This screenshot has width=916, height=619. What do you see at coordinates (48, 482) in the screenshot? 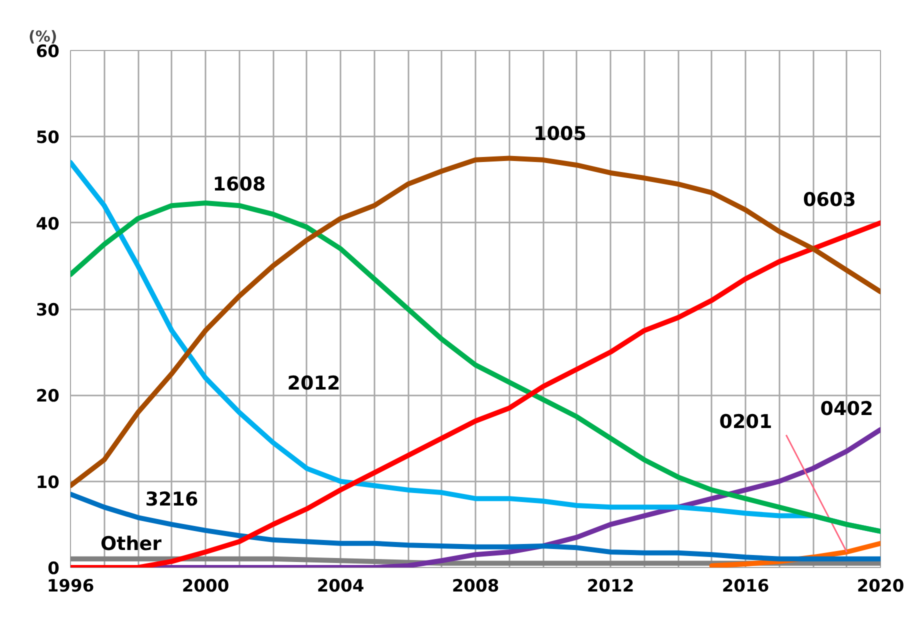
I see `y-tick-label: 10` at bounding box center [48, 482].